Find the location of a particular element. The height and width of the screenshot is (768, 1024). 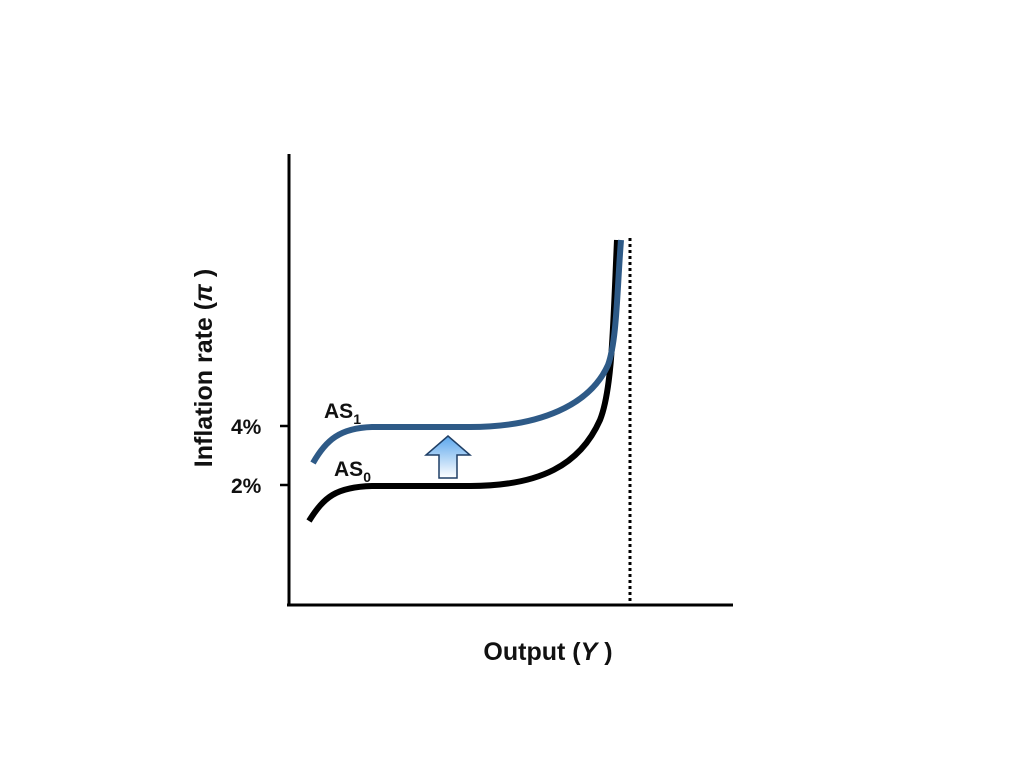

series-label-as1: AS1 is located at coordinates (342, 413).